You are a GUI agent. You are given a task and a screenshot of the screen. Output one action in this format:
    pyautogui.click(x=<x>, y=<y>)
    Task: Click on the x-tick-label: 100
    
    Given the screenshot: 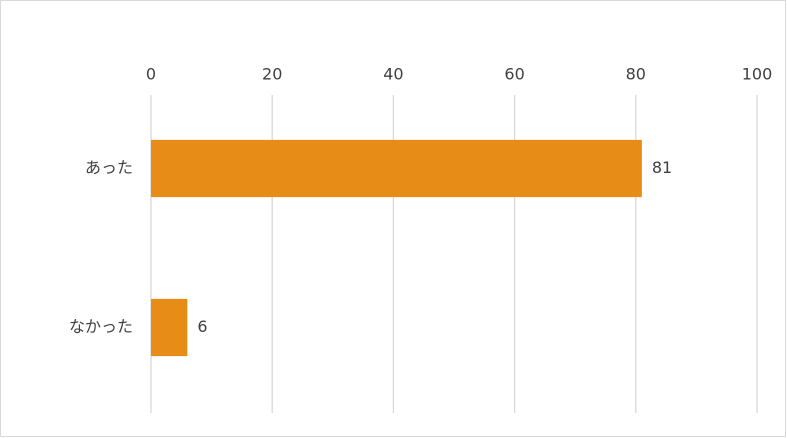 What is the action you would take?
    pyautogui.click(x=757, y=74)
    